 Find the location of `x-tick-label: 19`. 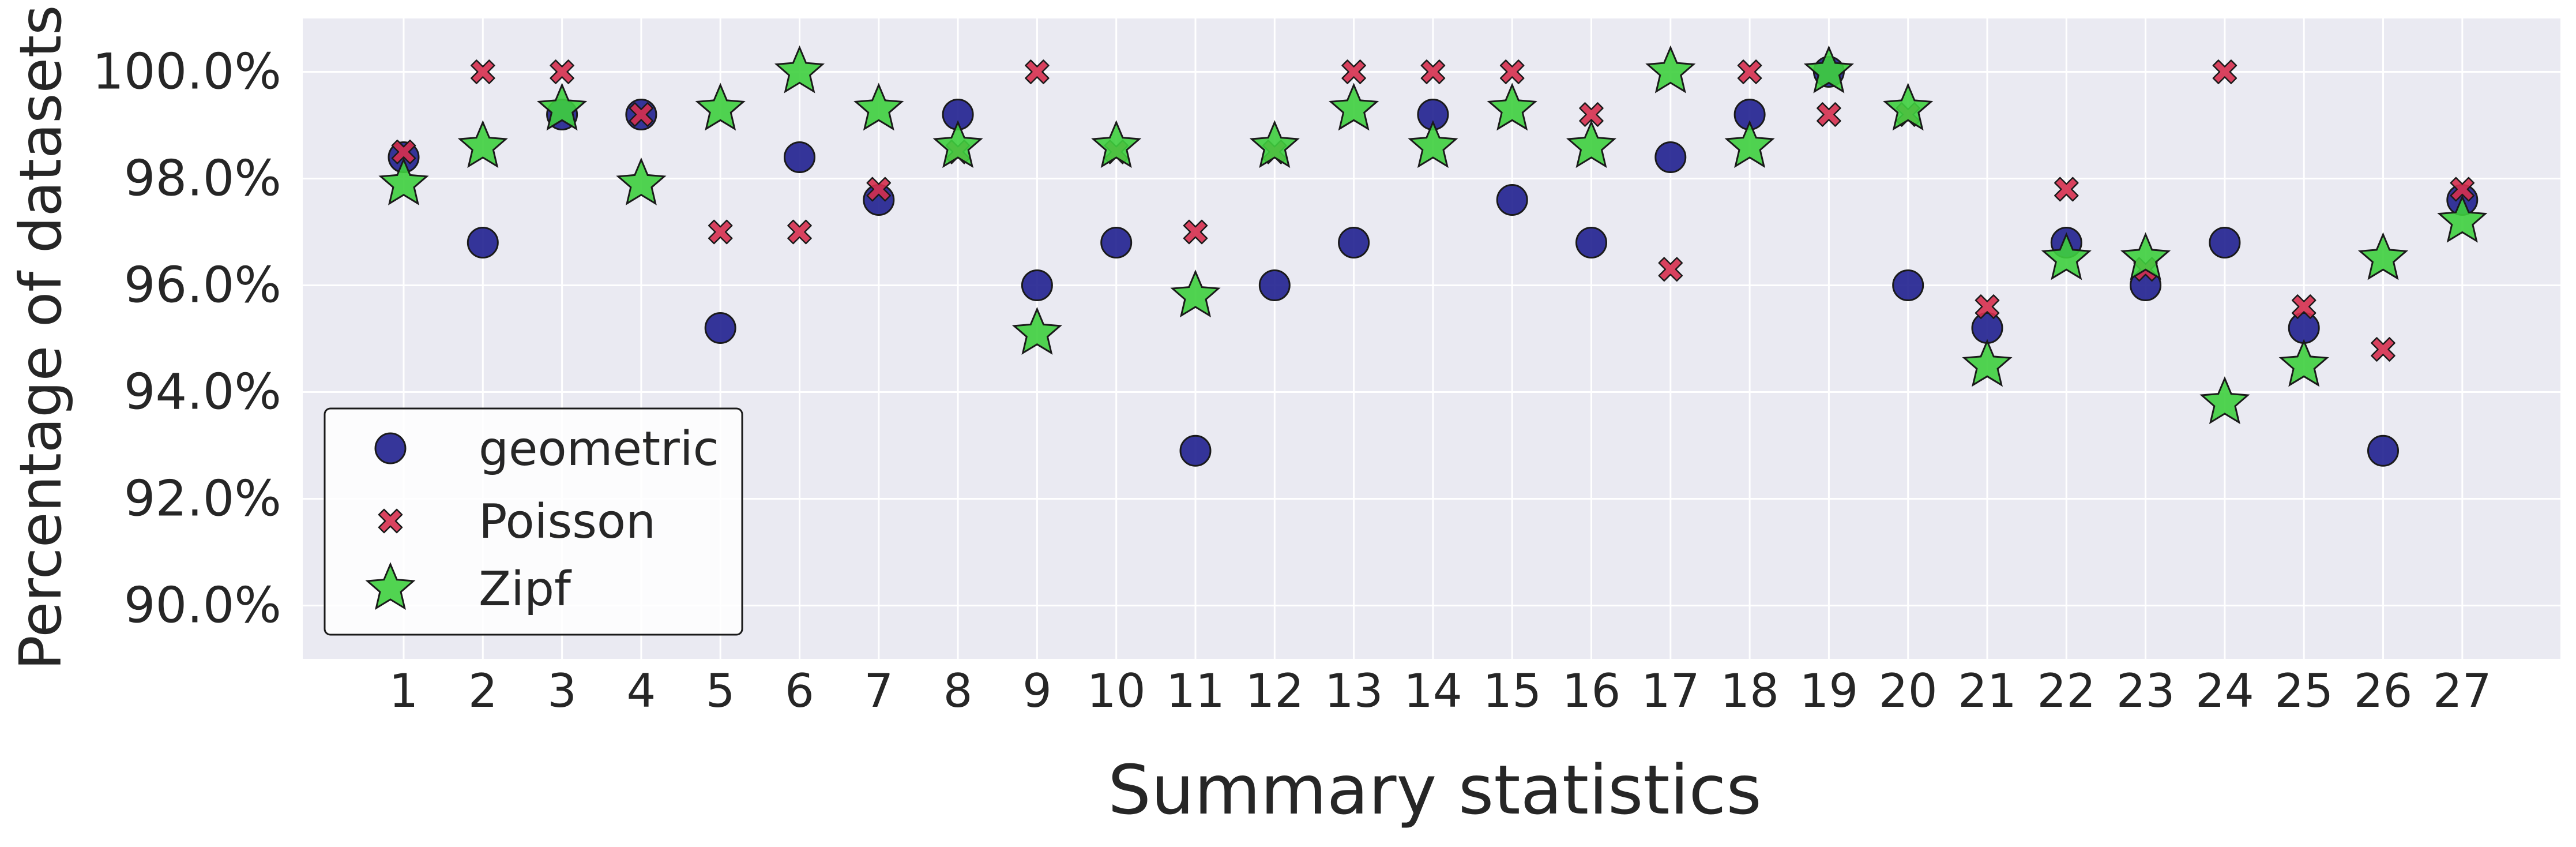

x-tick-label: 19 is located at coordinates (1829, 691).